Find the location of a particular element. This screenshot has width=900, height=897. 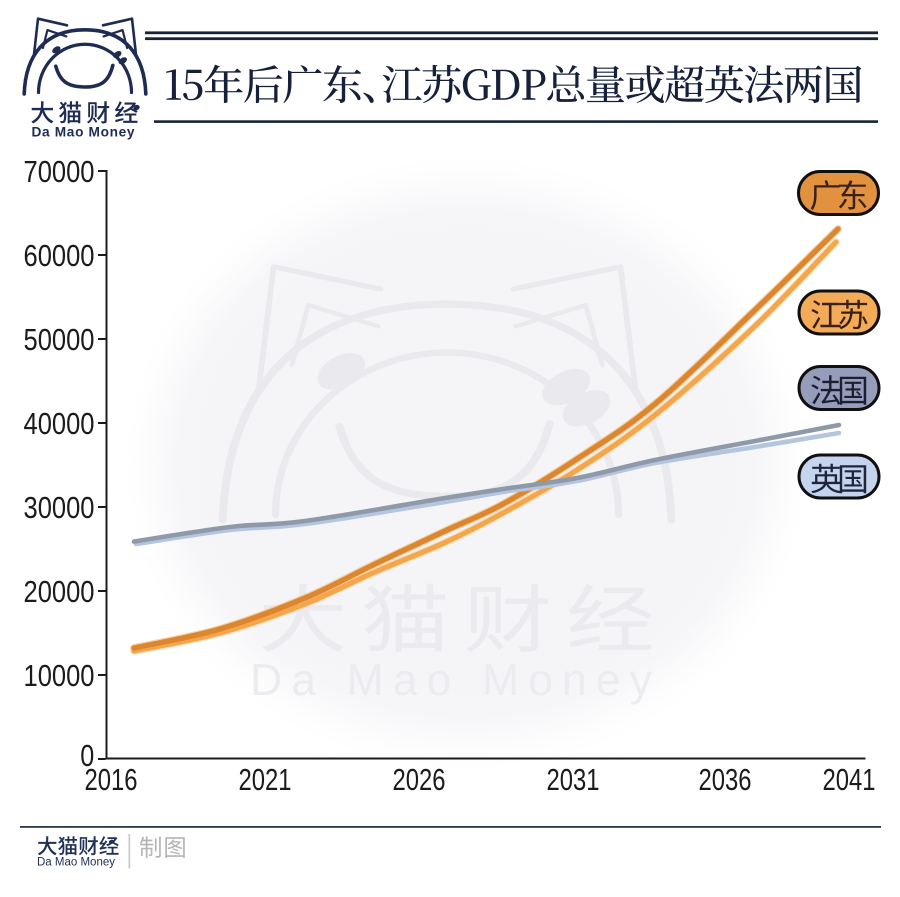

svg-text: 2026 is located at coordinates (419, 780).